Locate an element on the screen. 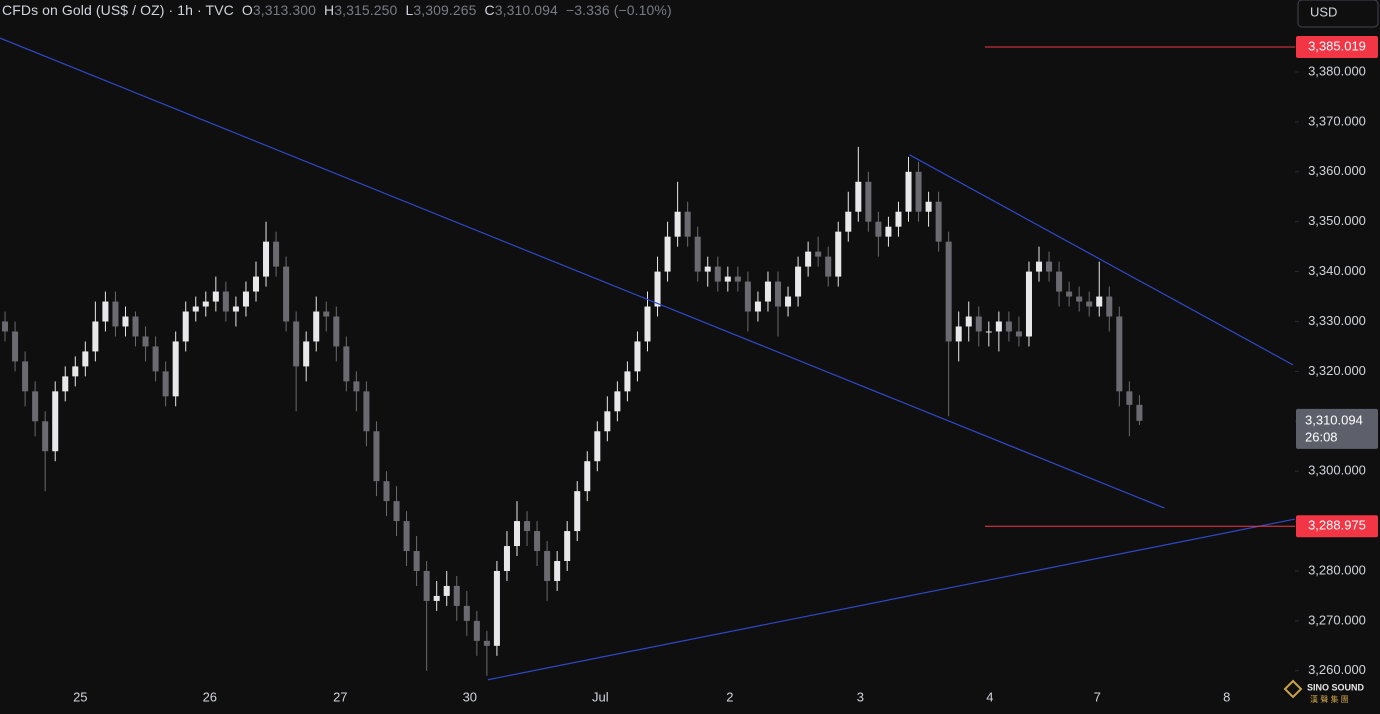 The width and height of the screenshot is (1380, 714). x-tick-label: Jul is located at coordinates (600, 696).